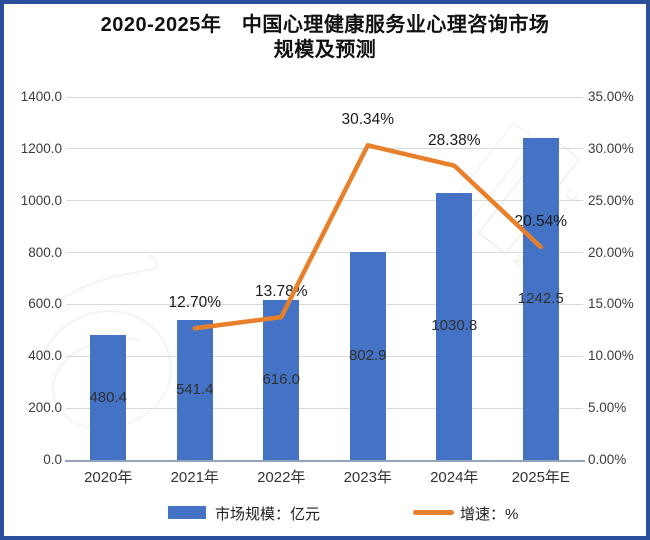 The height and width of the screenshot is (540, 650). I want to click on bar-value-label: 1030.8, so click(454, 326).